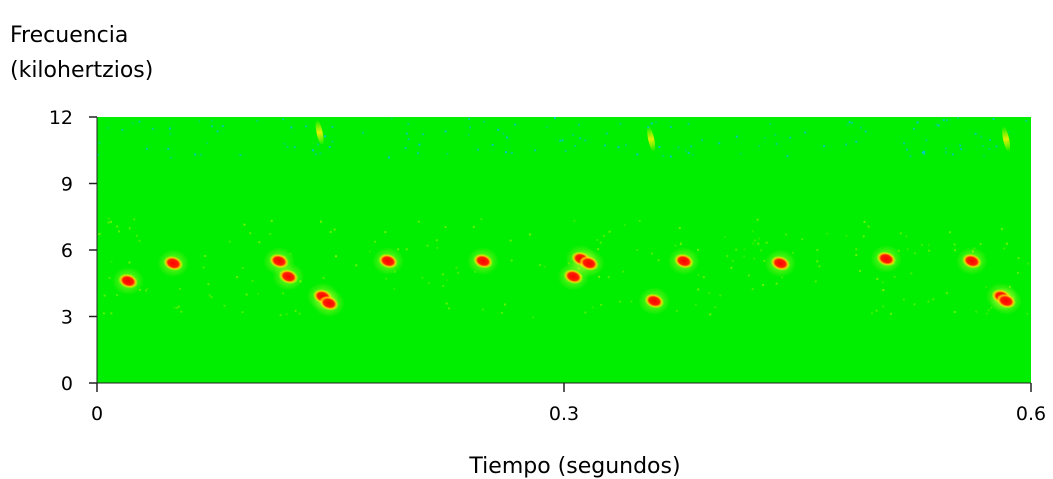 The image size is (1053, 479). What do you see at coordinates (651, 139) in the screenshot?
I see `high-frequency-streak` at bounding box center [651, 139].